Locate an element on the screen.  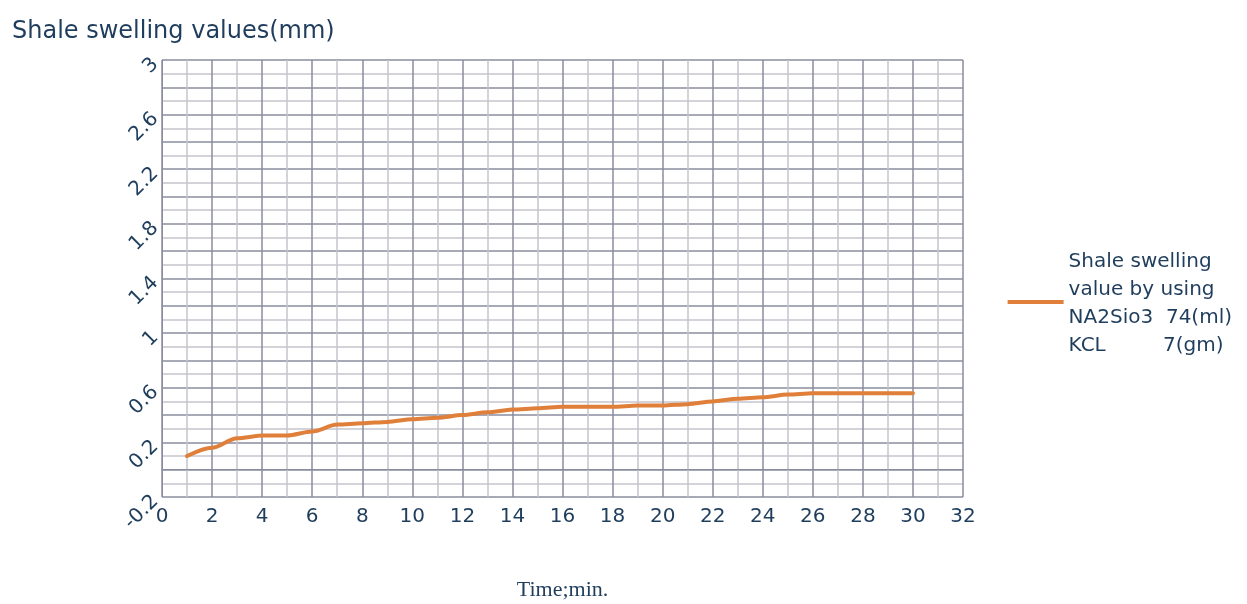
y-tick-label: 3 is located at coordinates (149, 64).